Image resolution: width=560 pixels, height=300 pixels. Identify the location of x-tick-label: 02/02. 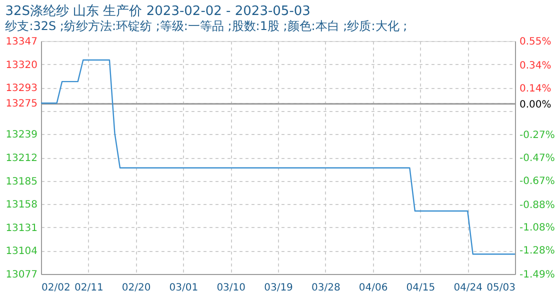
(56, 288).